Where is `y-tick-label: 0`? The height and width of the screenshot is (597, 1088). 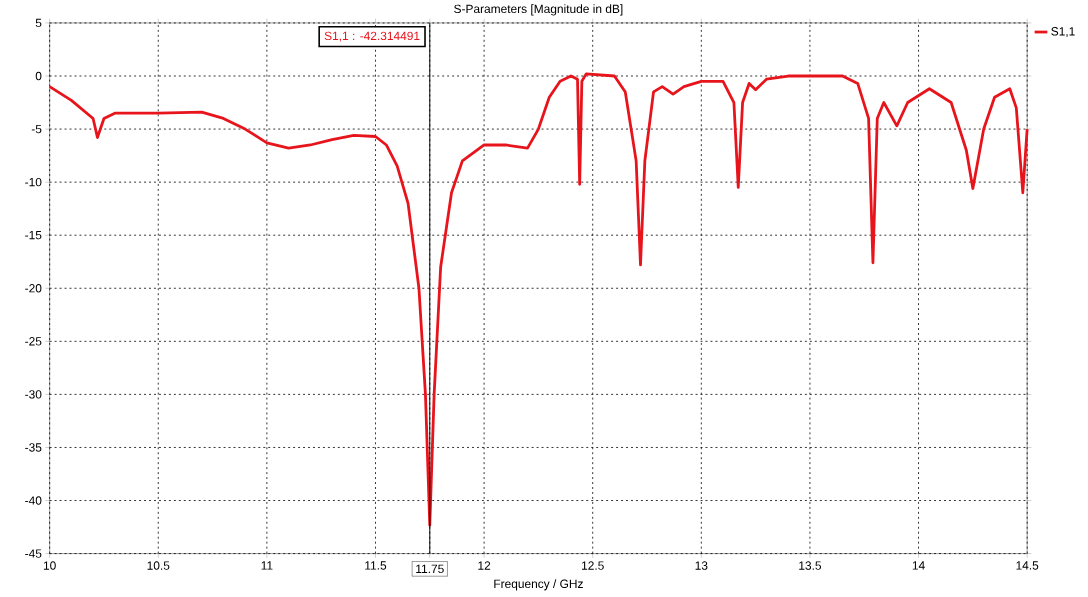 y-tick-label: 0 is located at coordinates (38, 75).